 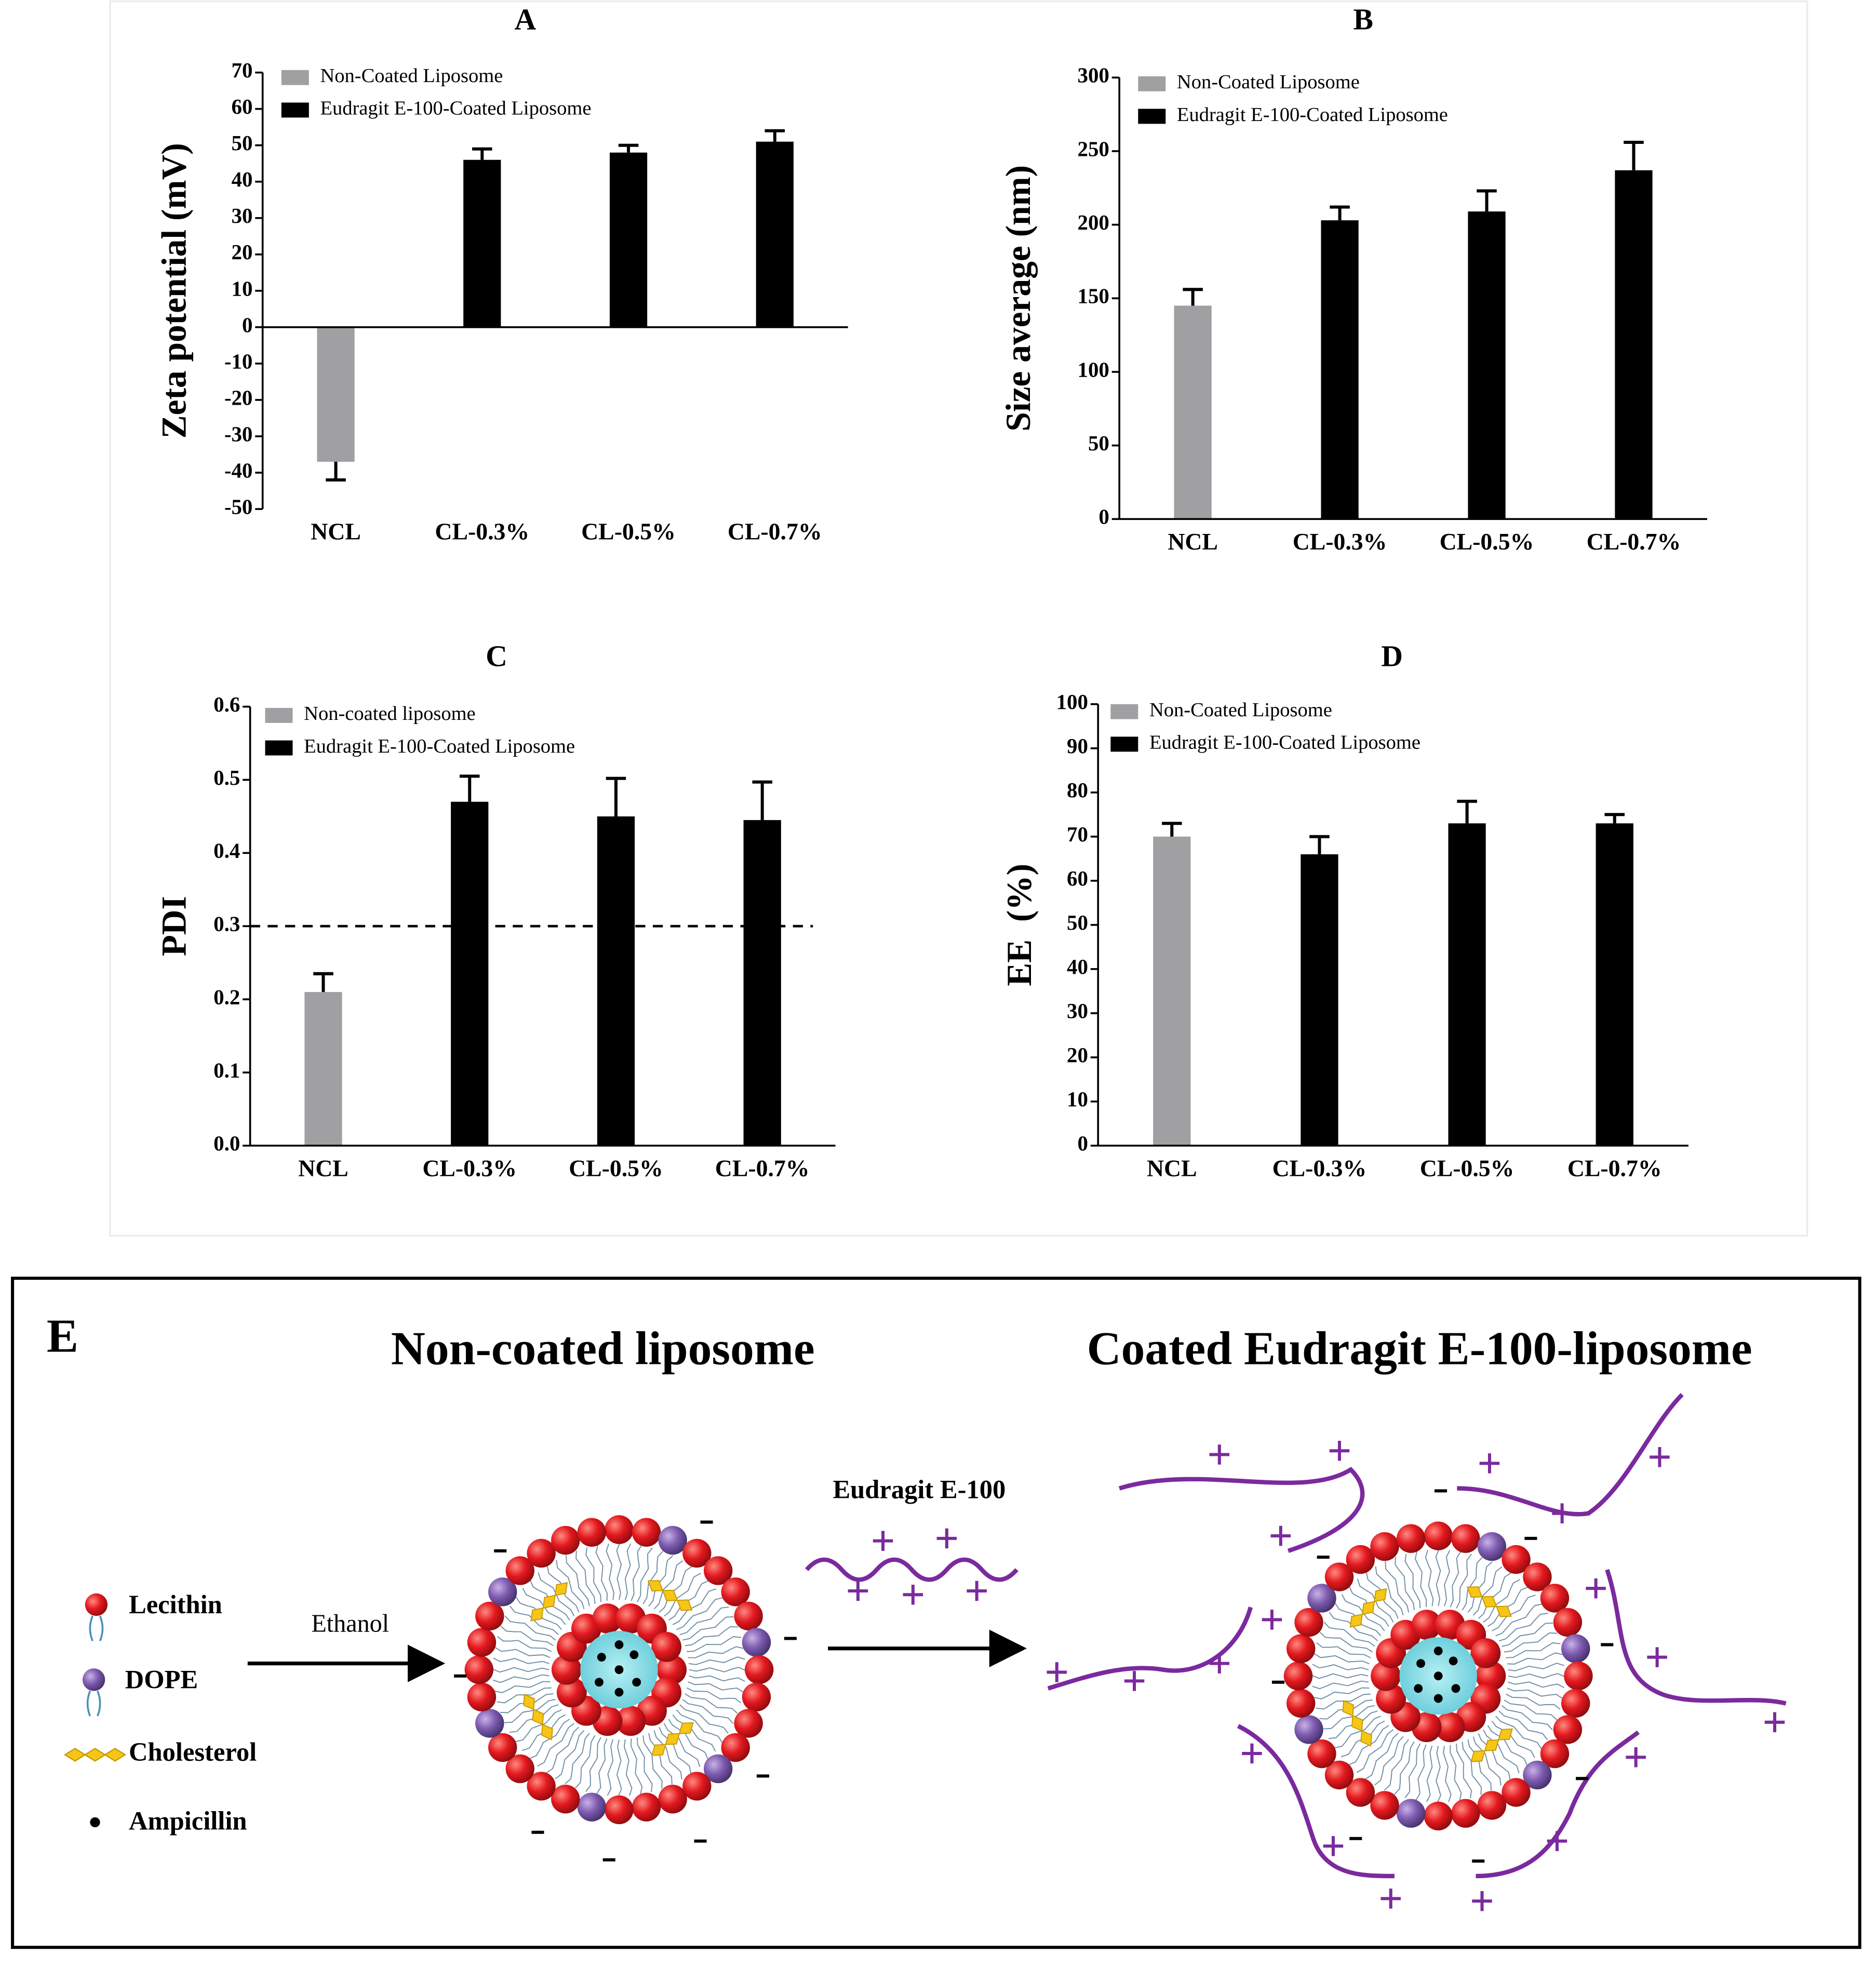 I want to click on legend-icons, so click(x=95, y=1711).